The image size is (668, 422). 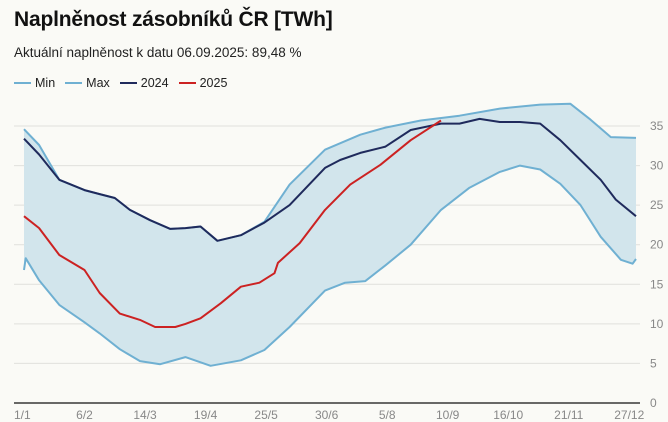 I want to click on legend-item-max: Max, so click(x=87, y=83).